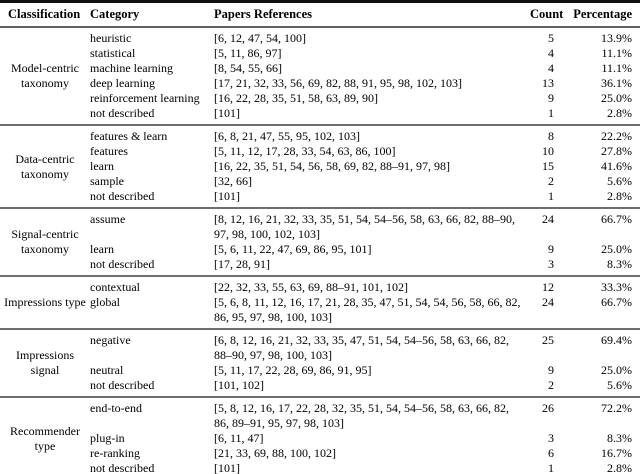 Image resolution: width=640 pixels, height=474 pixels. I want to click on category-cell: machine learning, so click(131, 68).